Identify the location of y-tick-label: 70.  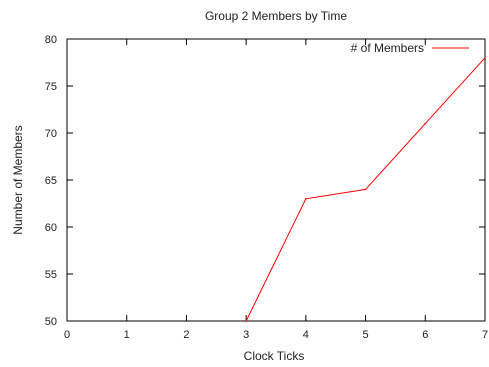
(51, 134).